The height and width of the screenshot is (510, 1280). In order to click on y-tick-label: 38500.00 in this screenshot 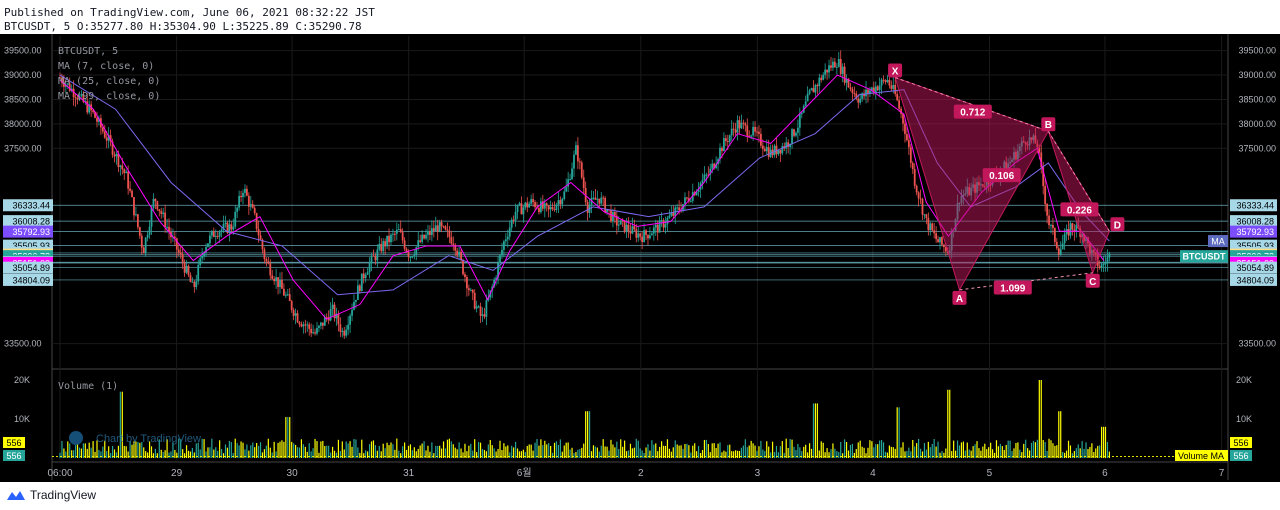, I will do `click(23, 99)`.